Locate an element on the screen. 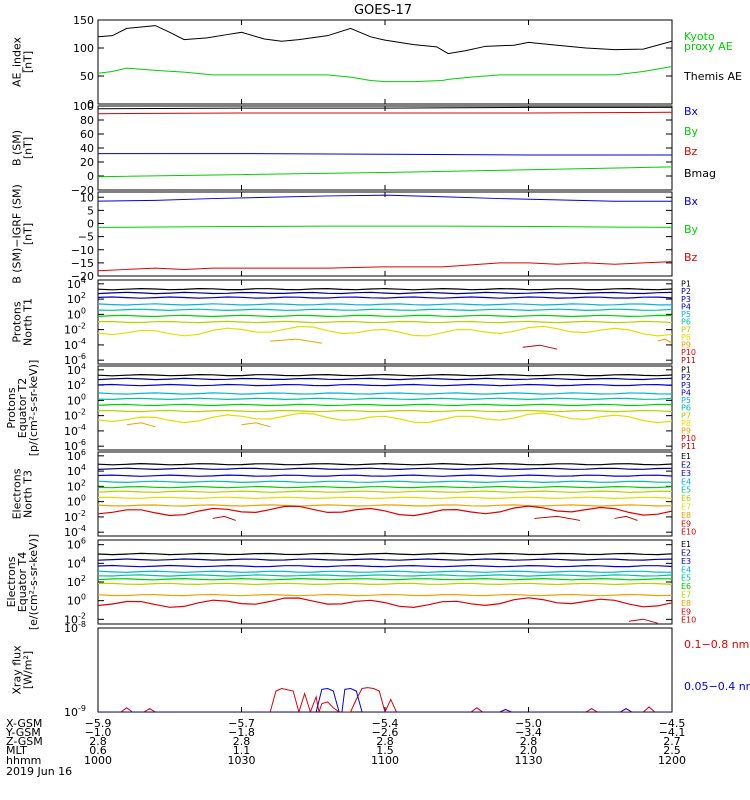  series-line-p3 is located at coordinates (385, 385).